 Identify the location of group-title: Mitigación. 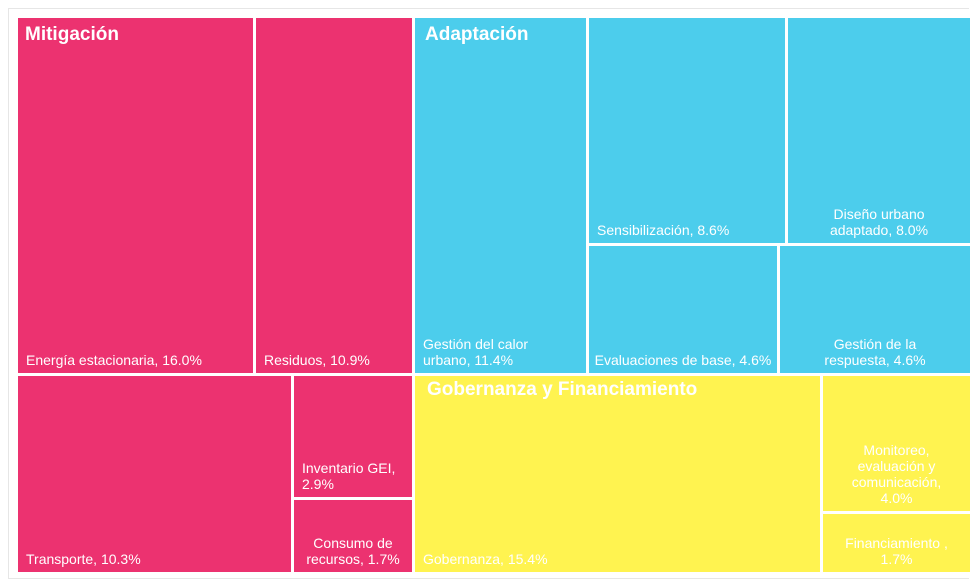
(72, 34).